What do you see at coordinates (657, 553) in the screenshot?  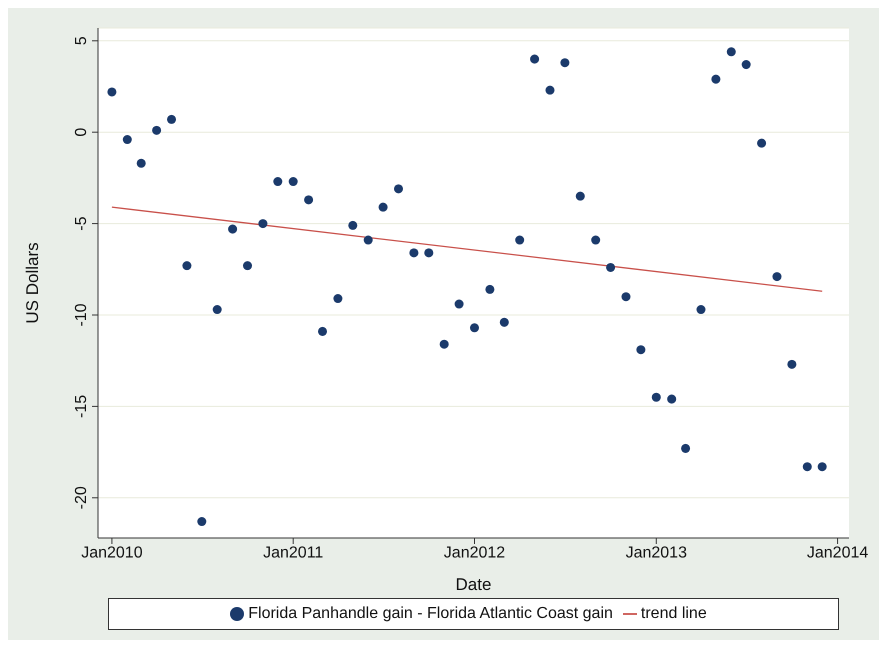 I see `x-tick-label: Jan2013` at bounding box center [657, 553].